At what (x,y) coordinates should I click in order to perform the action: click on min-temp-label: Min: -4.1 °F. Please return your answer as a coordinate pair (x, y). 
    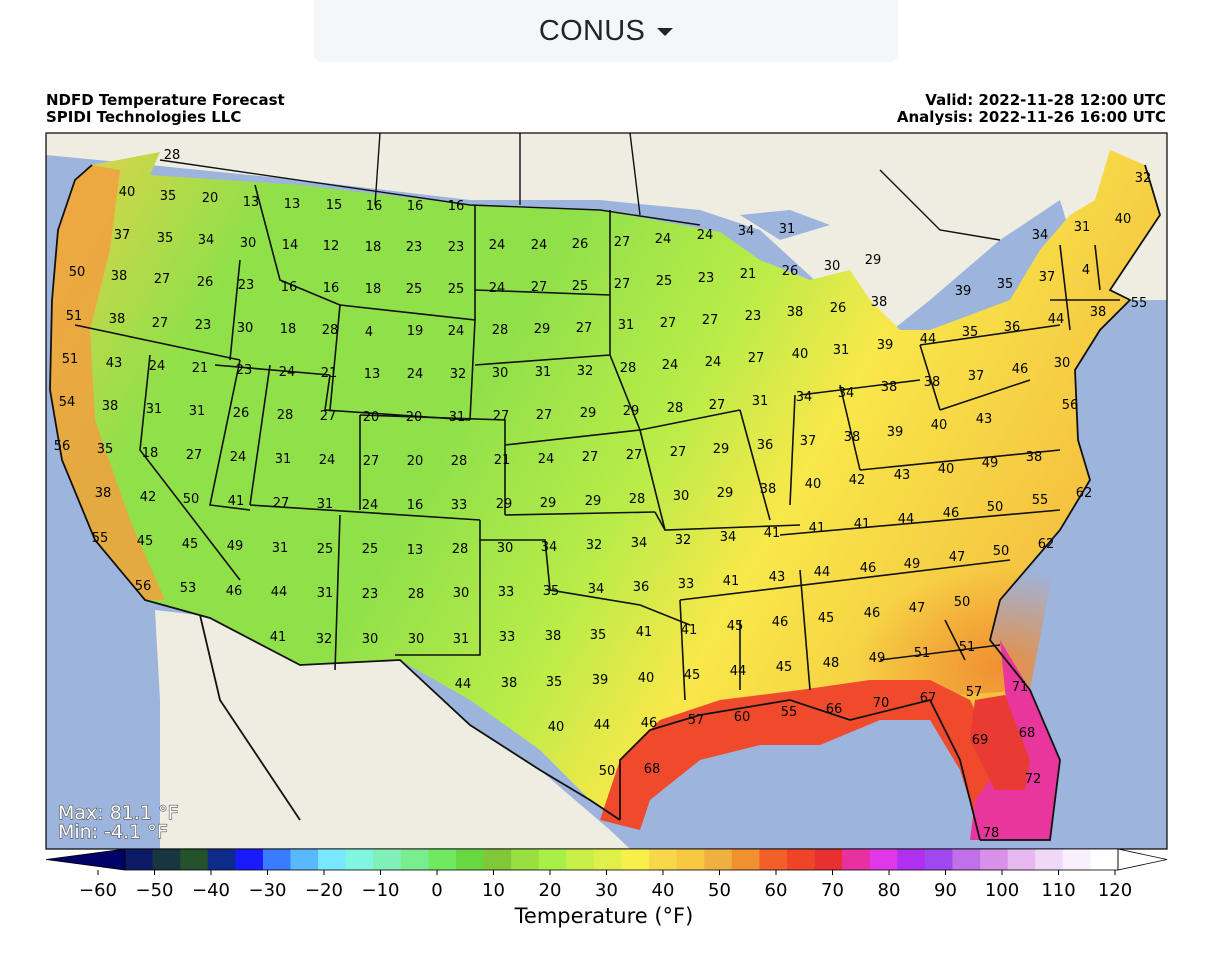
    Looking at the image, I should click on (113, 832).